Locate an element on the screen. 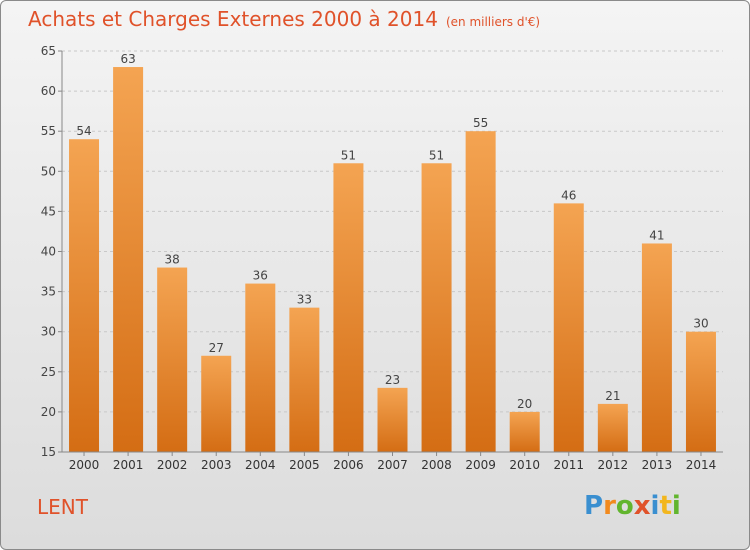  x-tick-label: 2004 is located at coordinates (260, 465).